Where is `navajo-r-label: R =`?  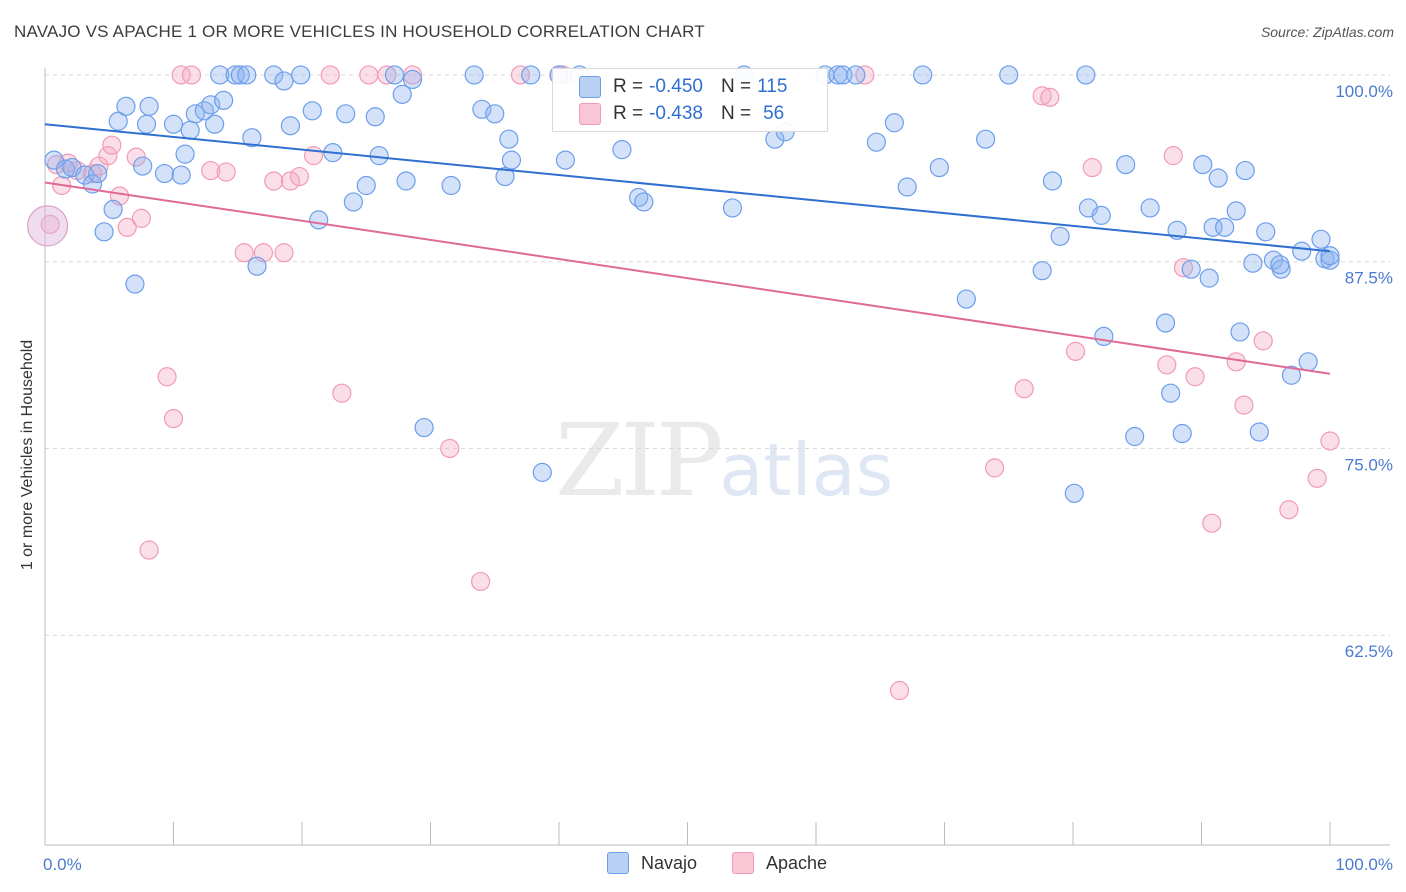 navajo-r-label: R = is located at coordinates (628, 86).